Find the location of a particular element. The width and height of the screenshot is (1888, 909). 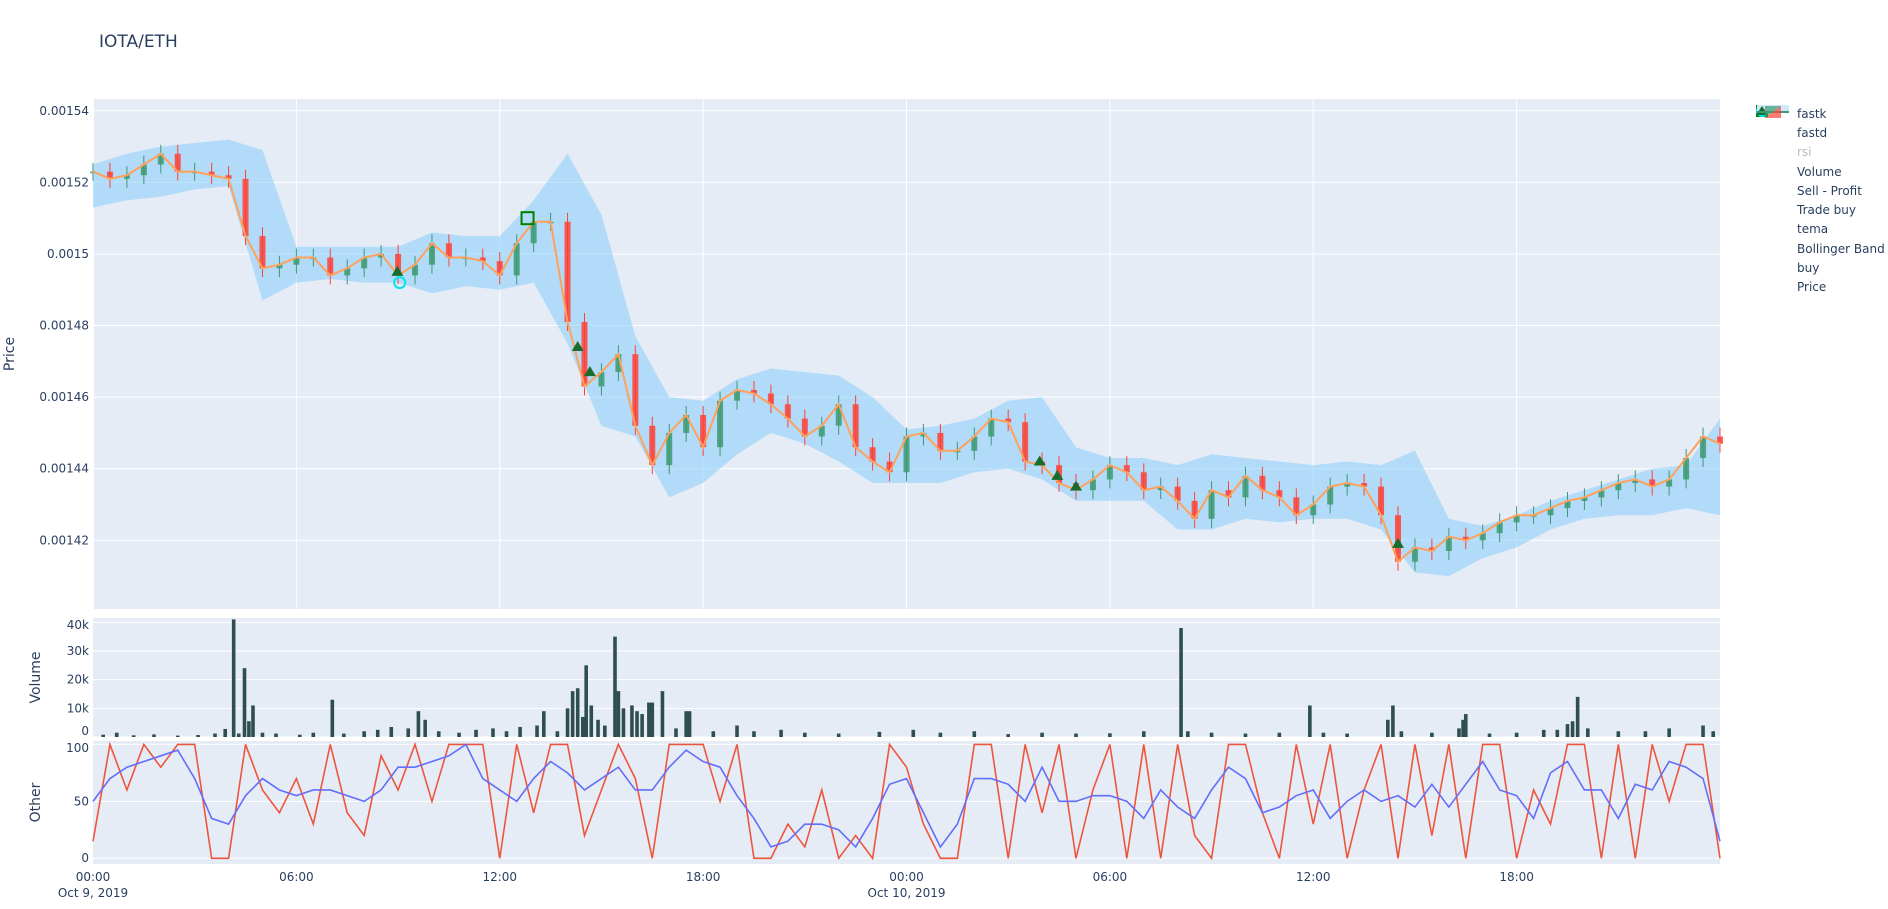

legend-item-price: Price is located at coordinates (1820, 201).